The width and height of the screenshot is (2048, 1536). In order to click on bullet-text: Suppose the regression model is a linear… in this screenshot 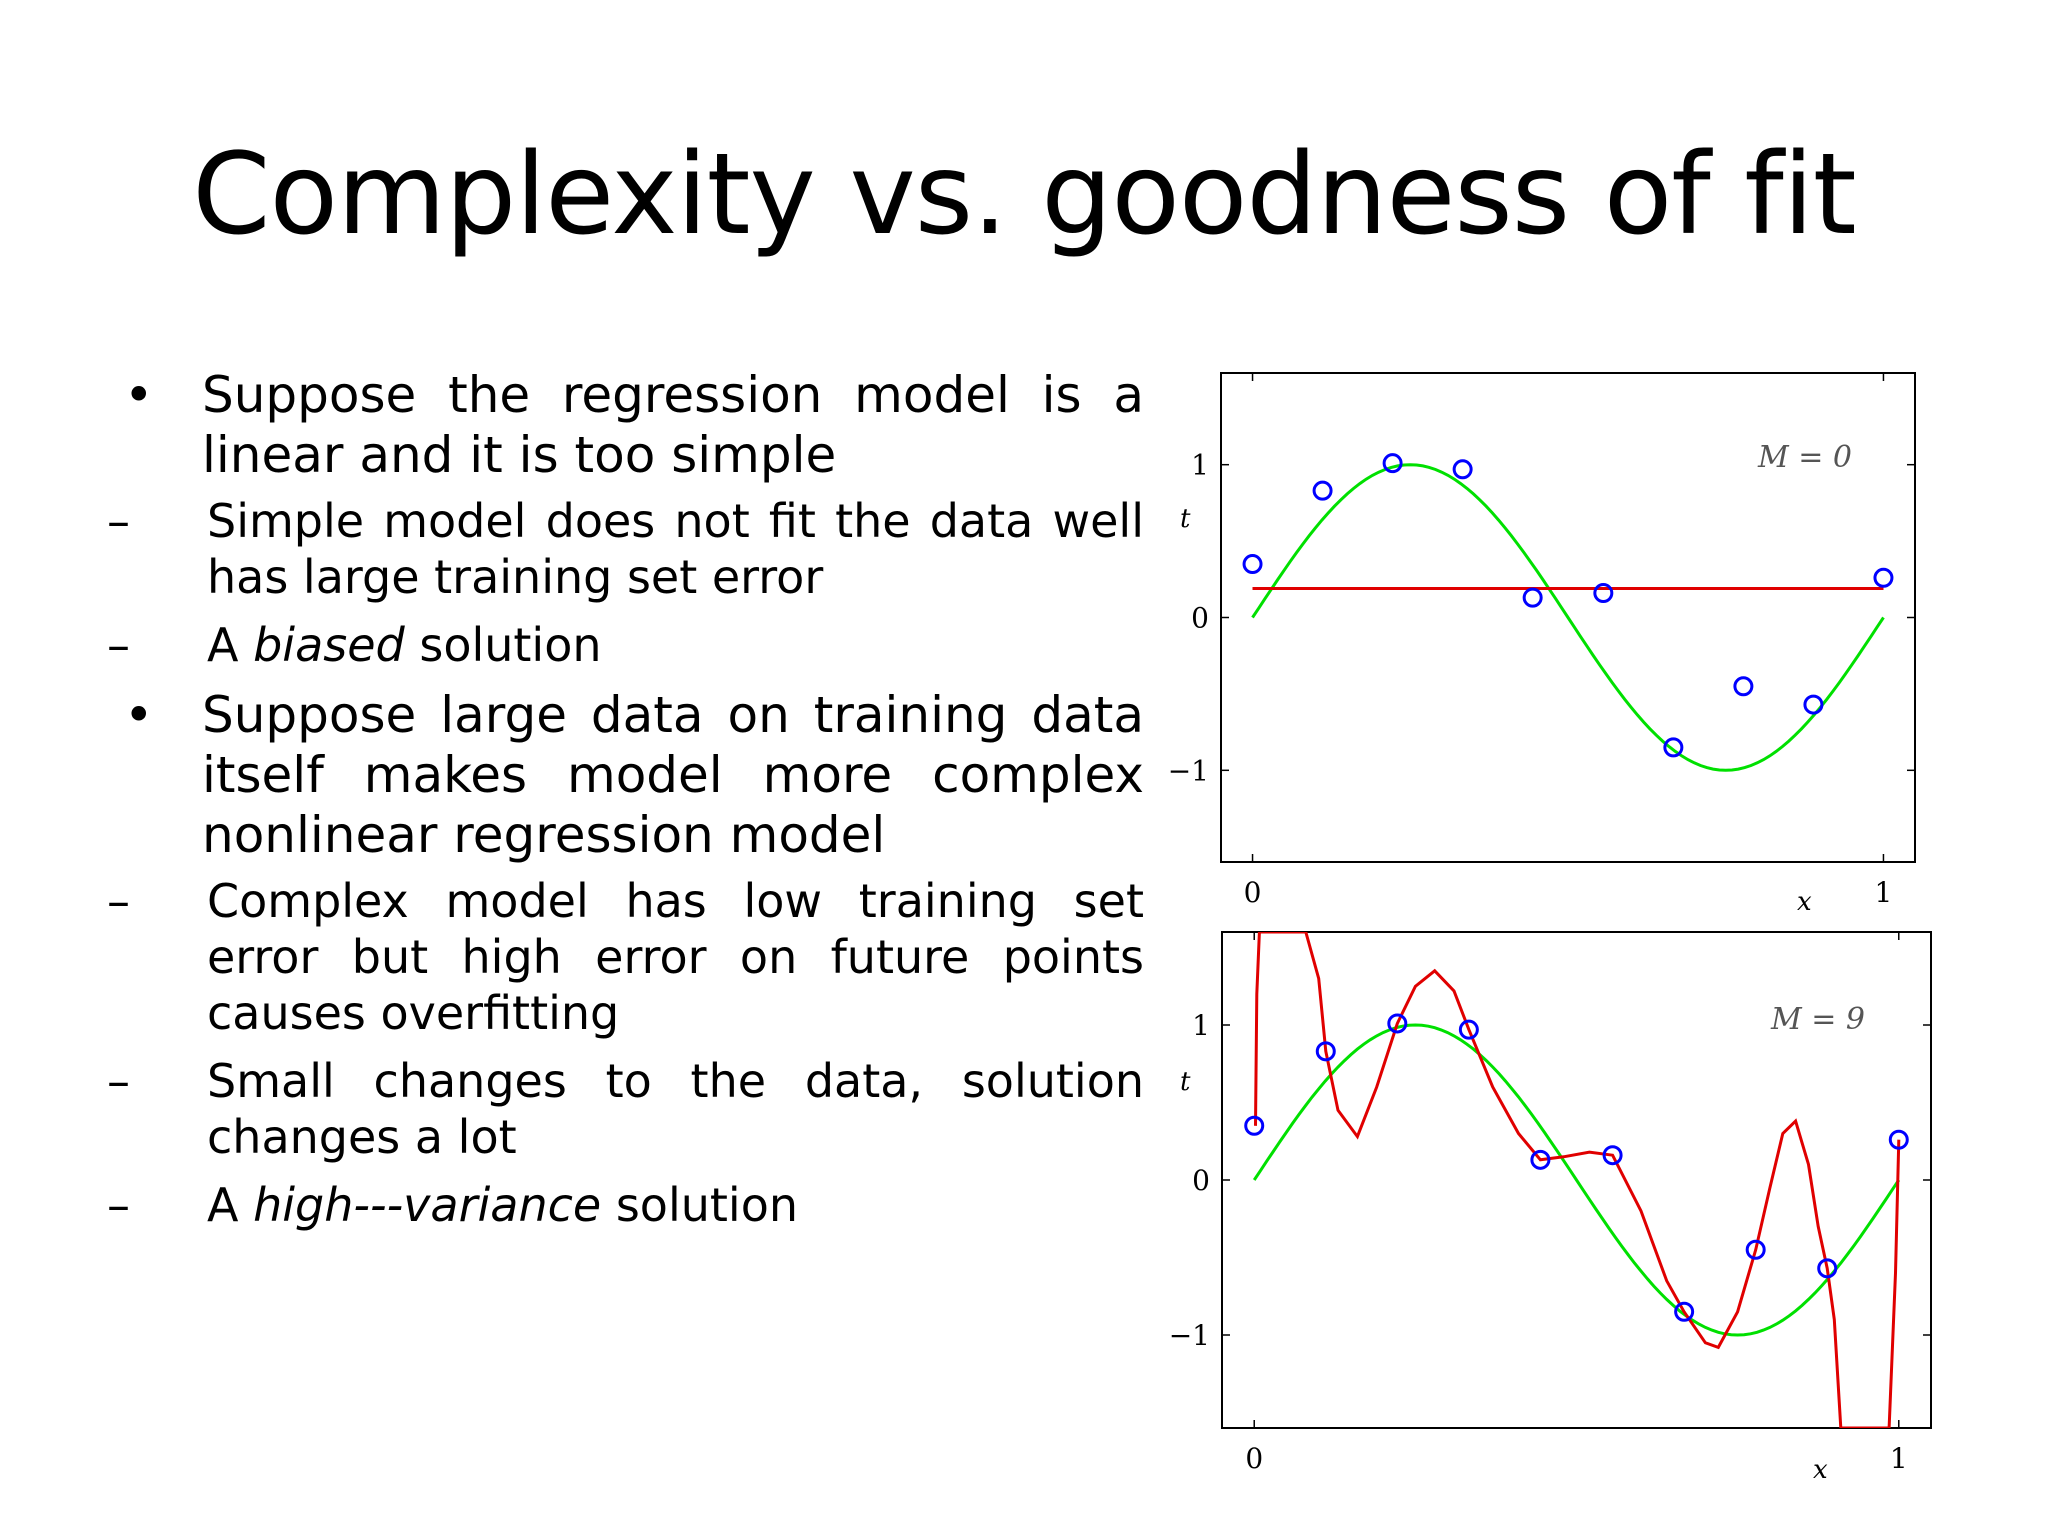, I will do `click(673, 425)`.